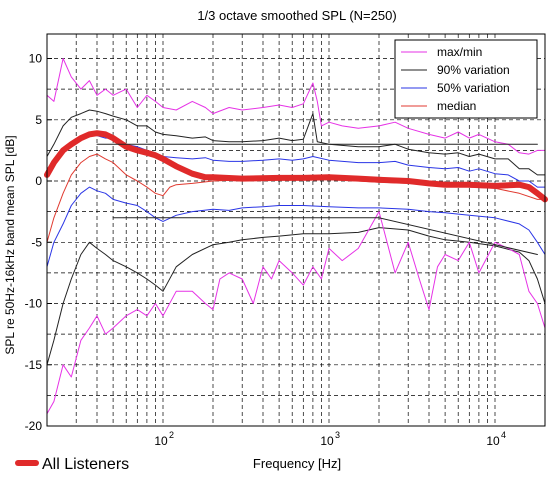  I want to click on all-listeners-label: All Listeners, so click(85, 464).